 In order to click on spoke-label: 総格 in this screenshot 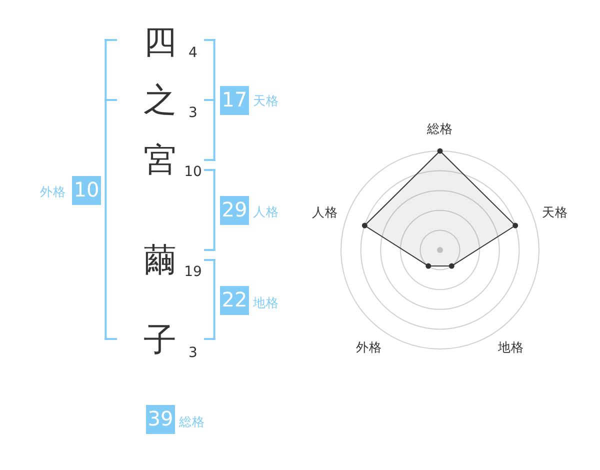, I will do `click(439, 128)`.